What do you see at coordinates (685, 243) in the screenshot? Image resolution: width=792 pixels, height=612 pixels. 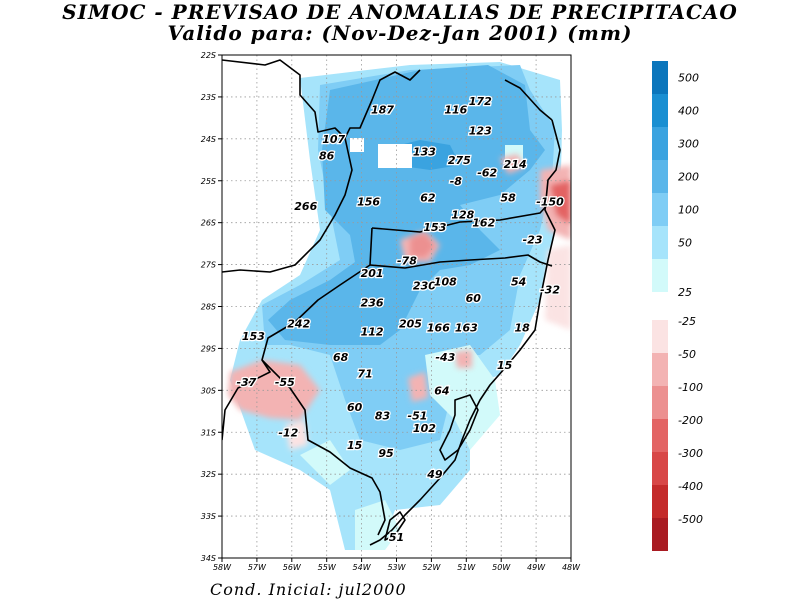 I see `legend-label: 50` at bounding box center [685, 243].